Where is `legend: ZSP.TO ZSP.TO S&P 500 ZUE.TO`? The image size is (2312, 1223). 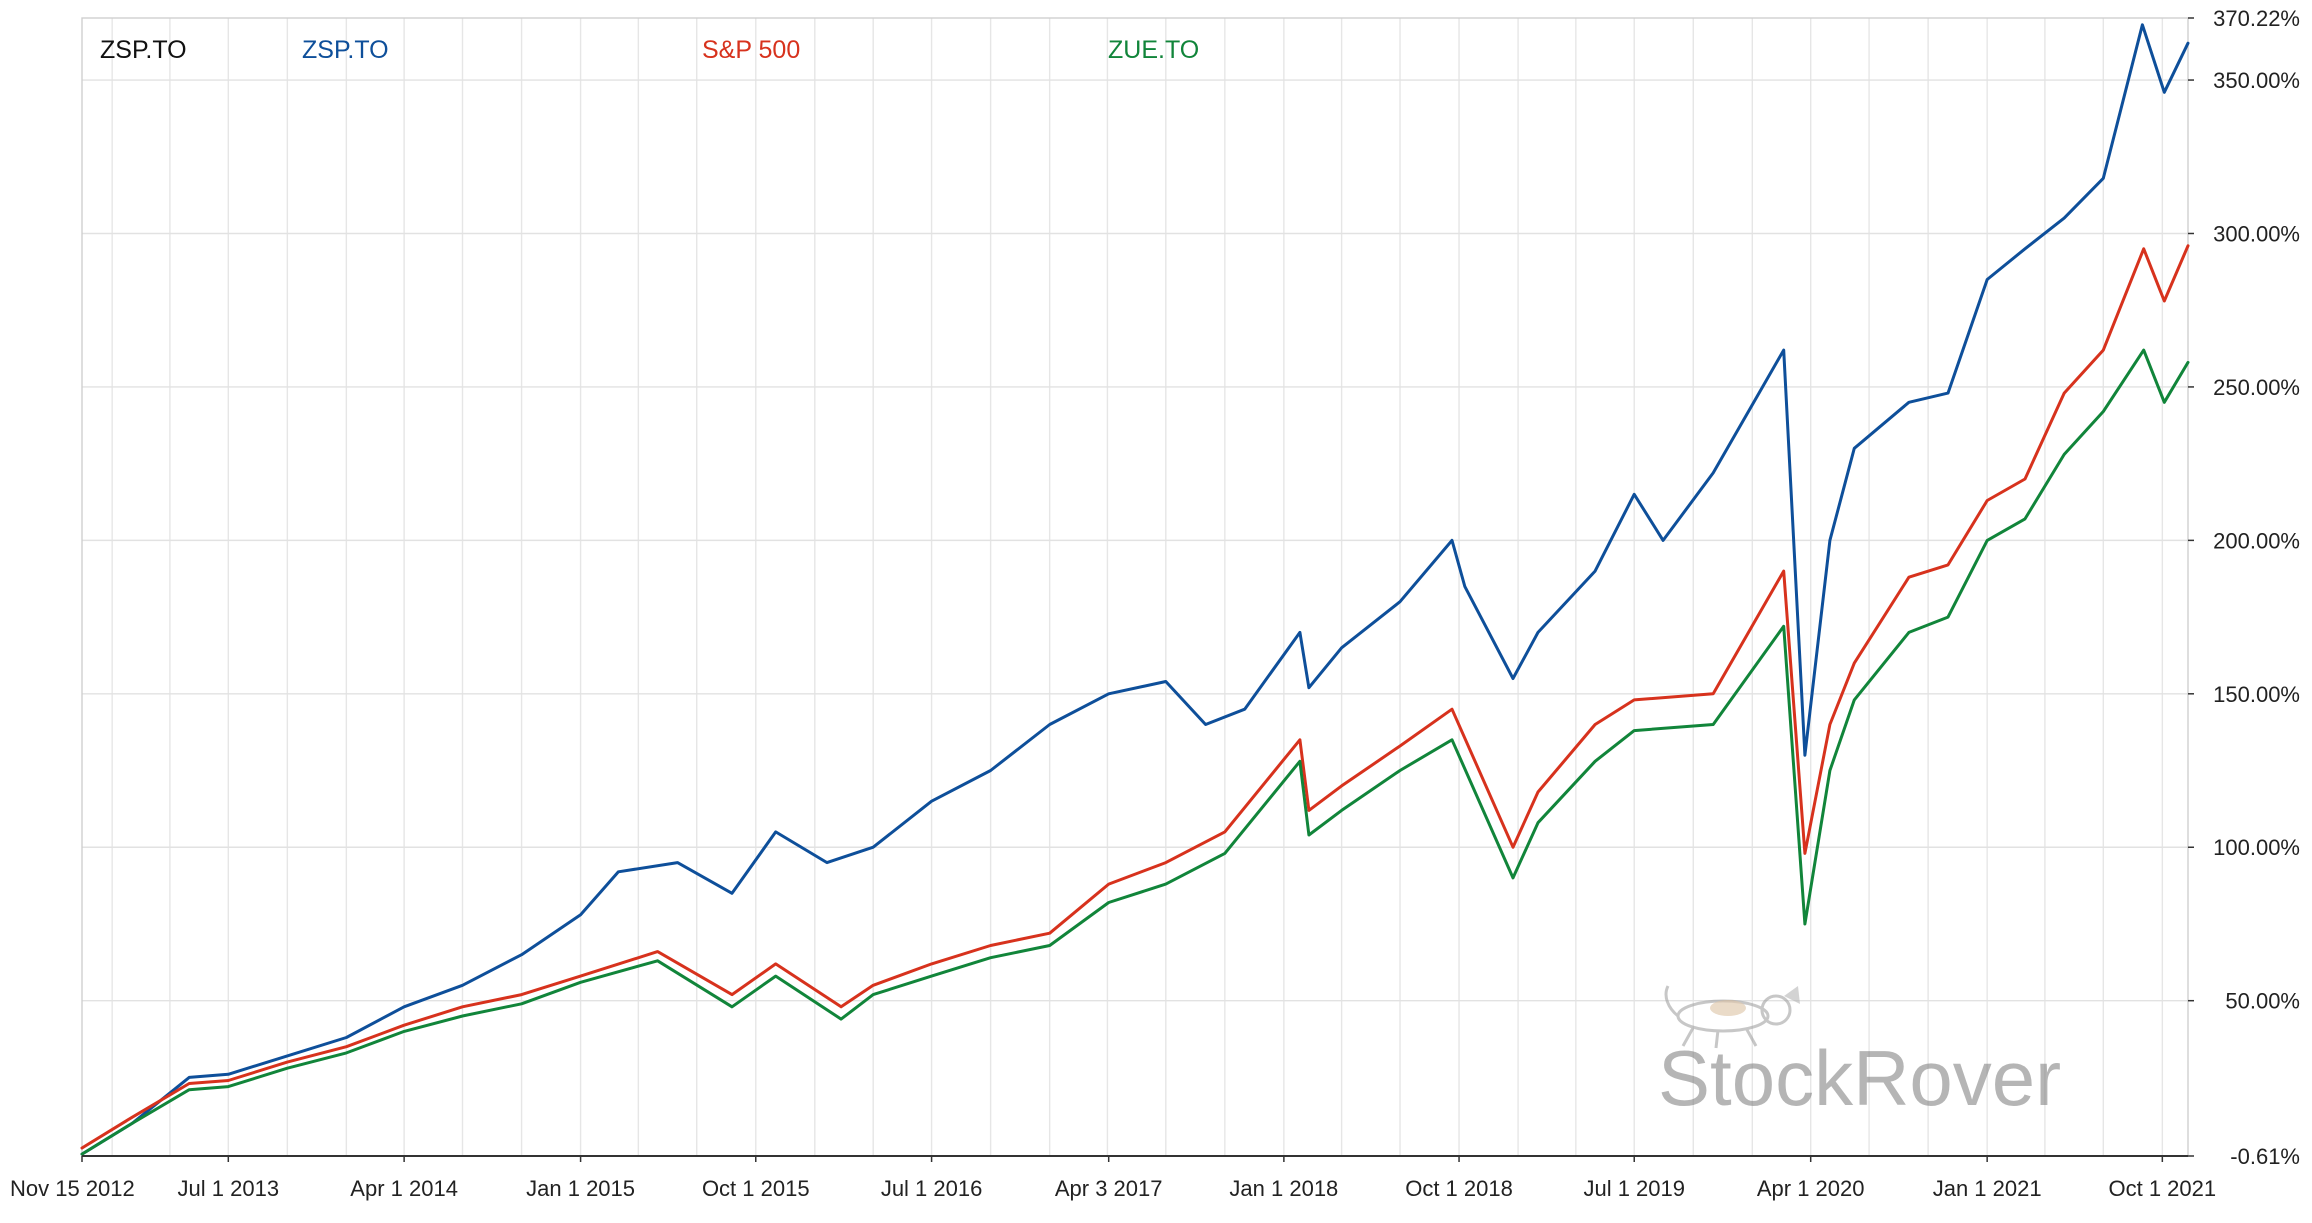
legend: ZSP.TO ZSP.TO S&P 500 ZUE.TO is located at coordinates (649, 50).